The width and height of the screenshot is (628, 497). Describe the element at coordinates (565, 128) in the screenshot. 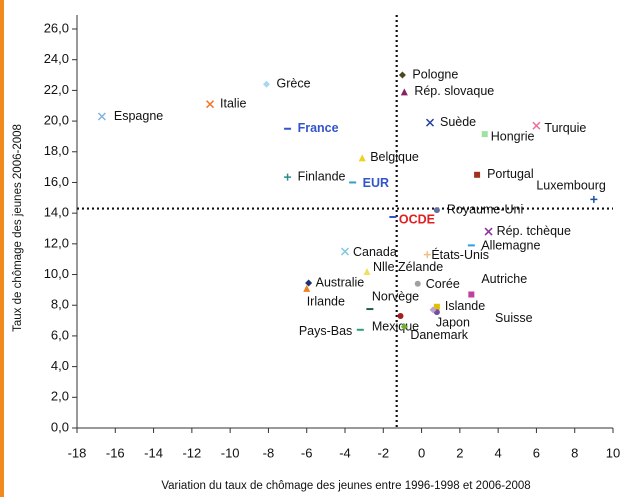

I see `point-label: Turquie` at that location.